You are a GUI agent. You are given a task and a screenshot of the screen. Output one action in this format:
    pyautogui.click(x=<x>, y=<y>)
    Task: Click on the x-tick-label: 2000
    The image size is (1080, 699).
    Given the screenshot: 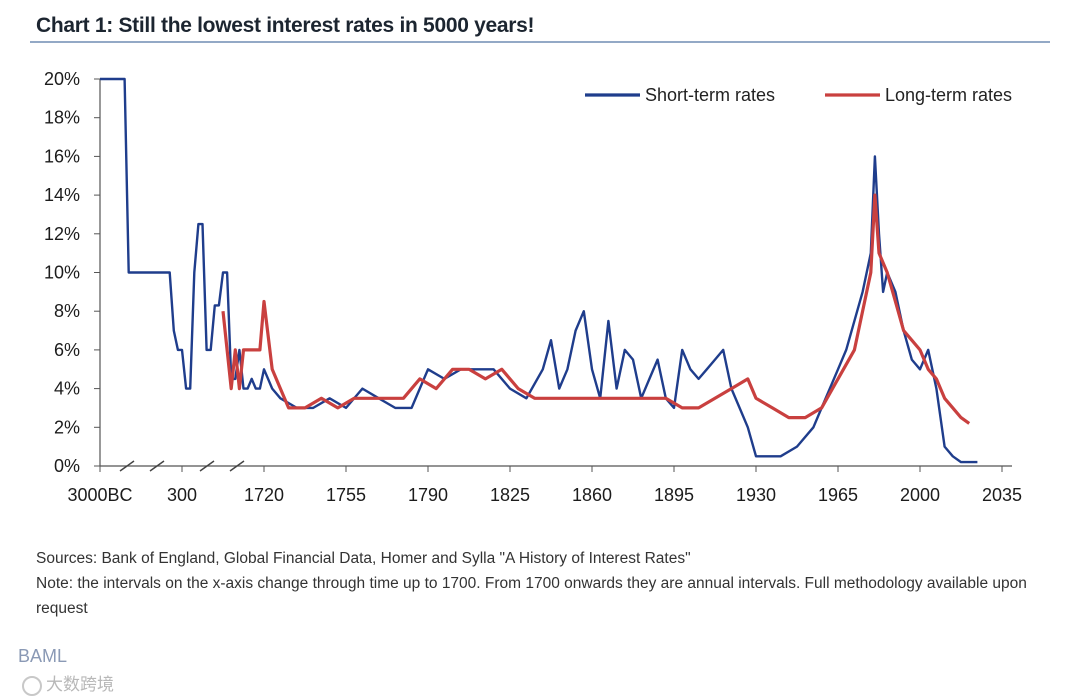 What is the action you would take?
    pyautogui.click(x=920, y=495)
    